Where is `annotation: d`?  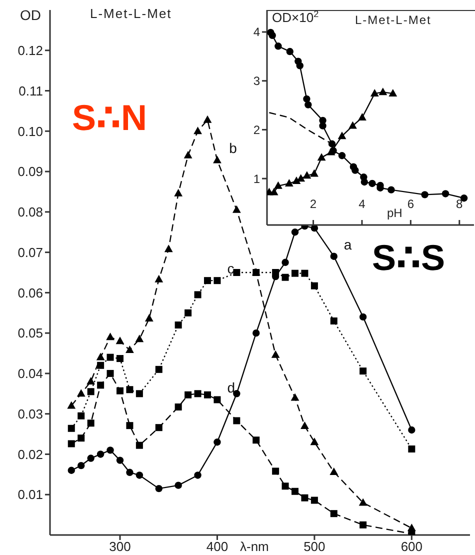 annotation: d is located at coordinates (231, 388).